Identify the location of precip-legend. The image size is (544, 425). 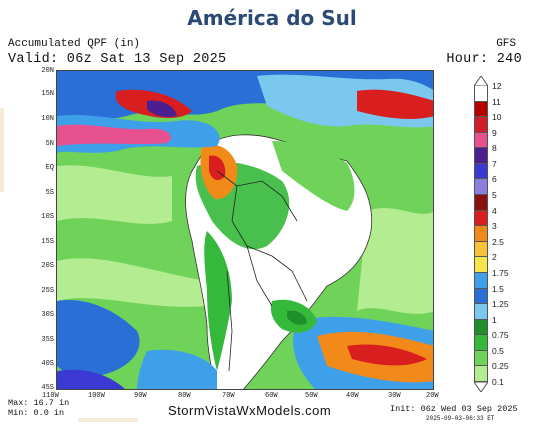
(481, 234).